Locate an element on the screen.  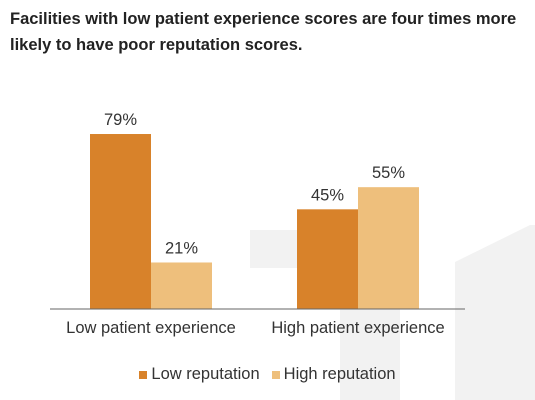
legend-item-low-reputation: Low reputation is located at coordinates (199, 374).